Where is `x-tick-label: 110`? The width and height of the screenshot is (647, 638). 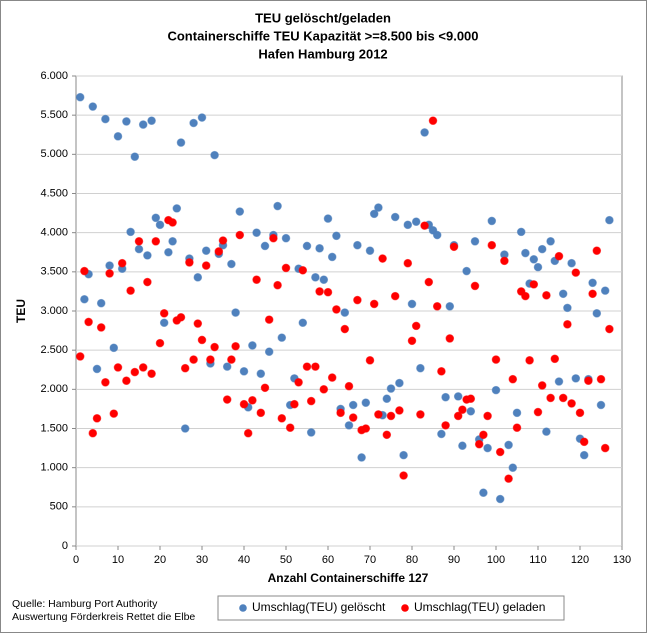
x-tick-label: 110 is located at coordinates (538, 560).